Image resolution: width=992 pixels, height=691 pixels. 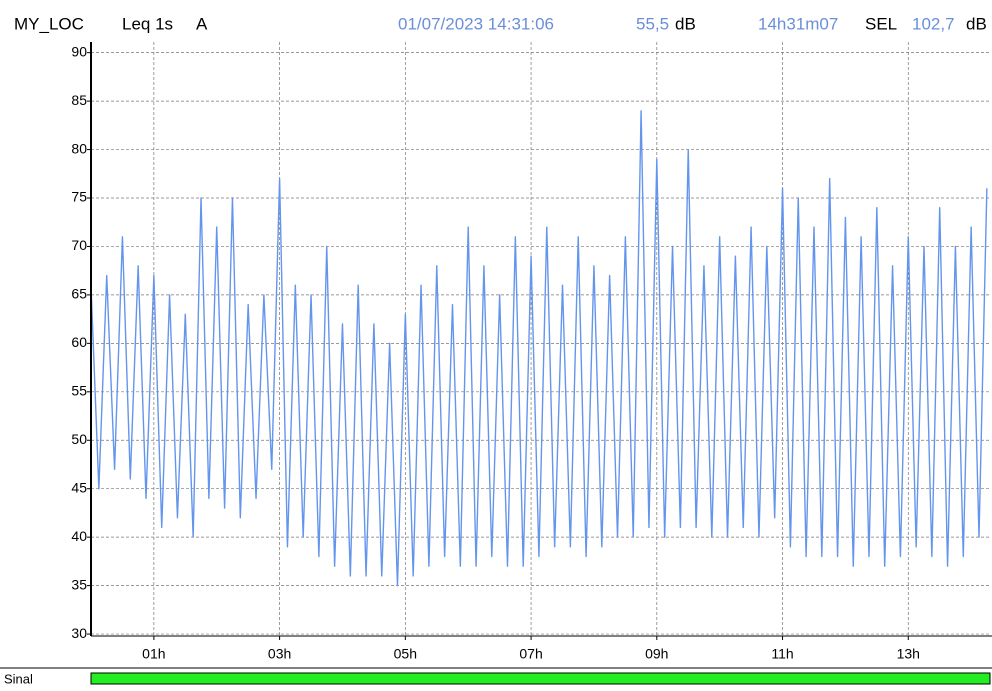 What do you see at coordinates (908, 654) in the screenshot?
I see `x-tick-label: 13h` at bounding box center [908, 654].